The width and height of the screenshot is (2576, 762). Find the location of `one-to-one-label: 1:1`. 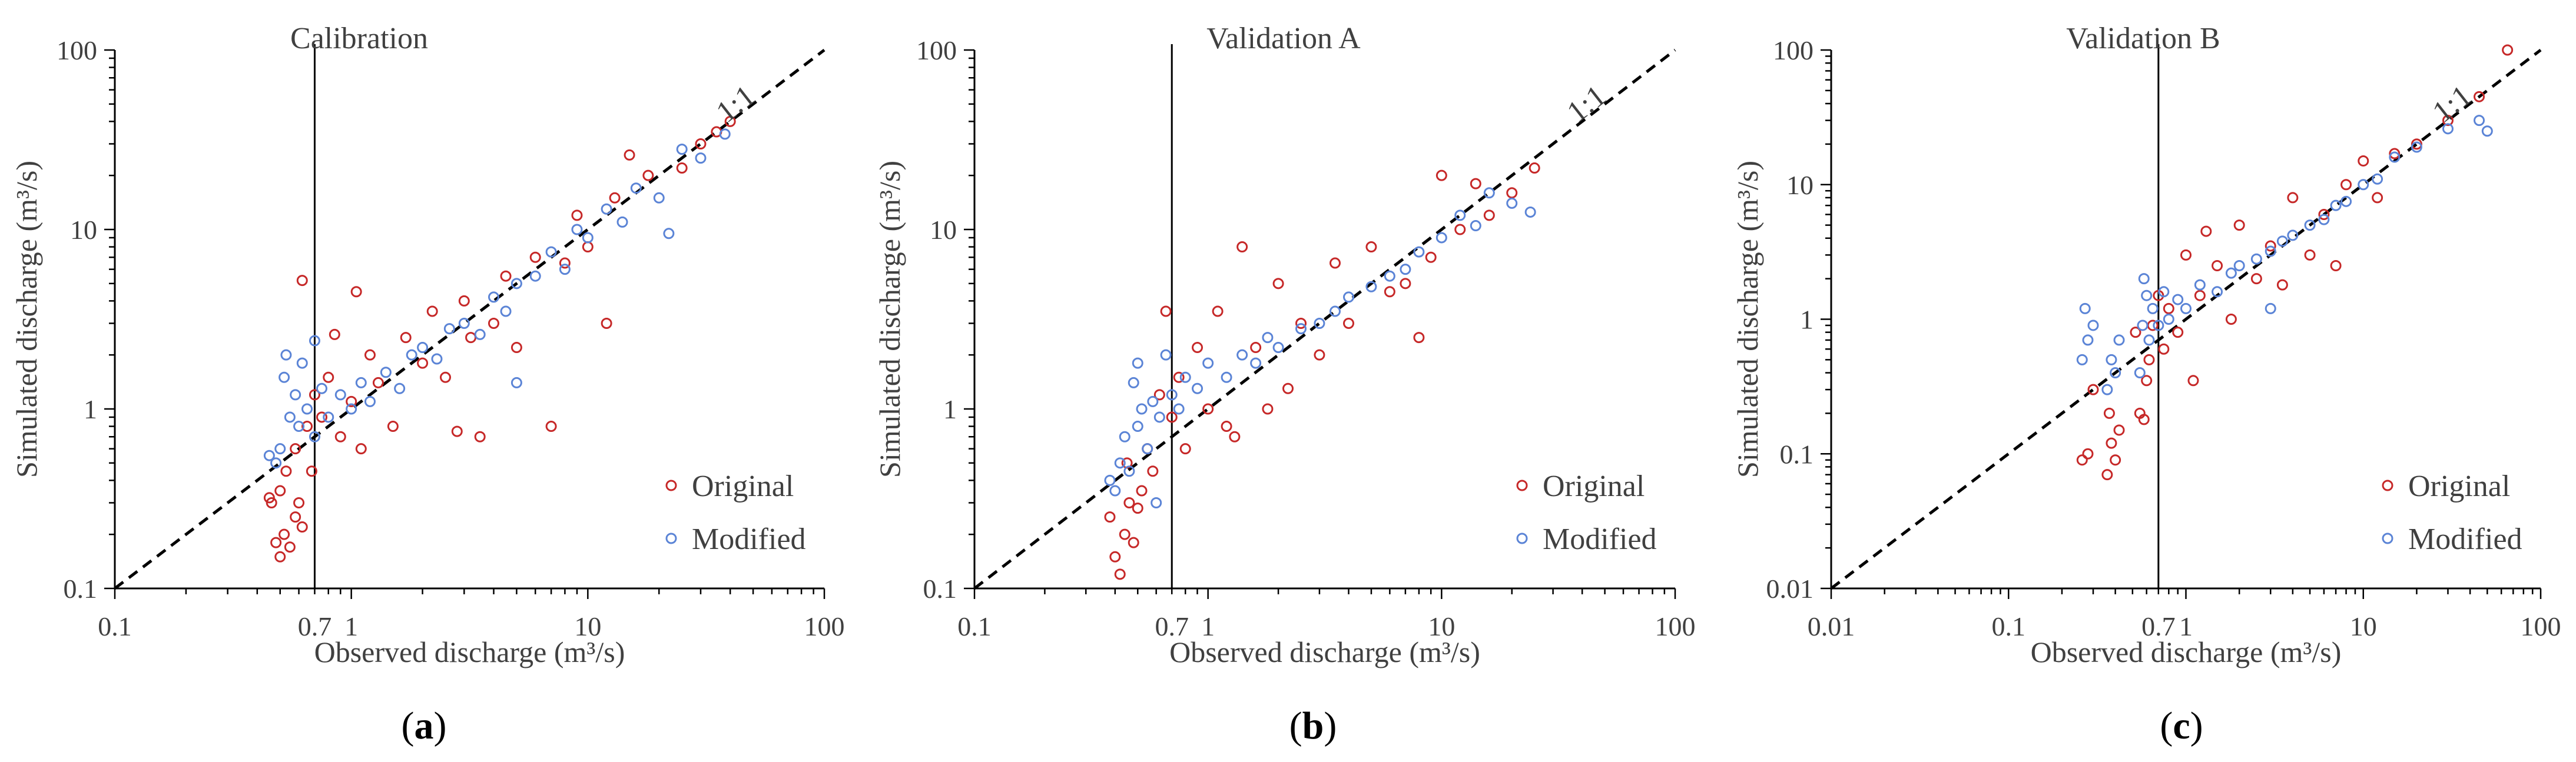

one-to-one-label: 1:1 is located at coordinates (2452, 104).